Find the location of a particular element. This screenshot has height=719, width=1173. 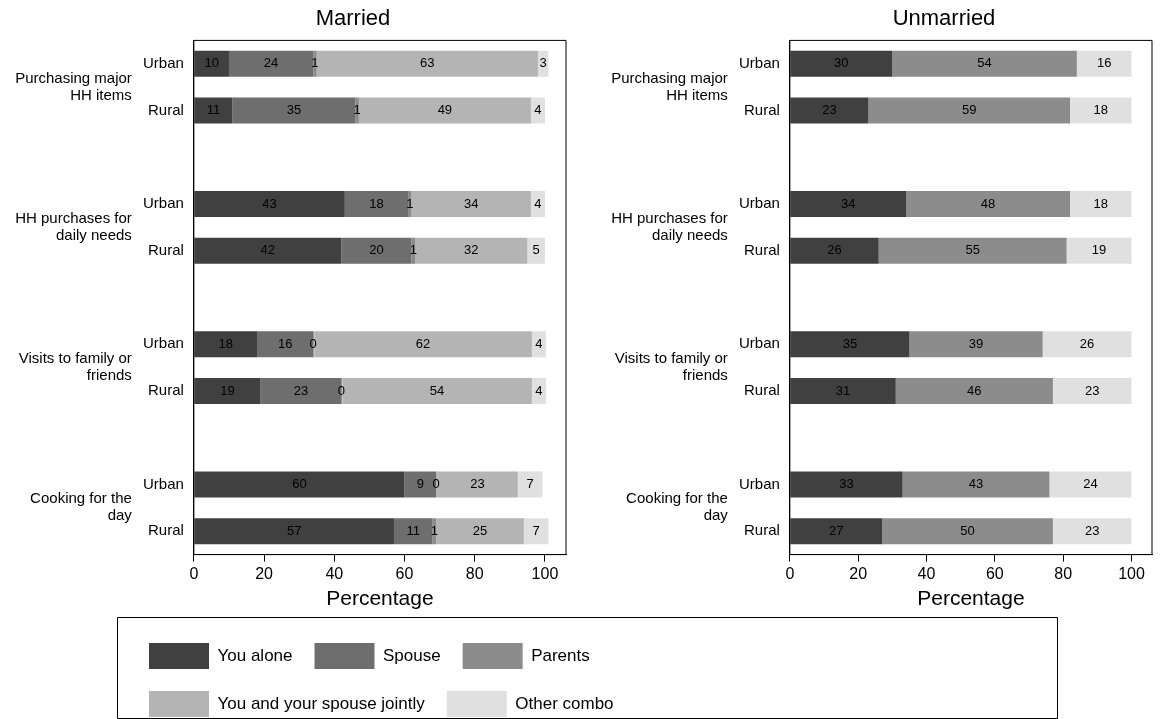

data-label: 7 is located at coordinates (536, 530).